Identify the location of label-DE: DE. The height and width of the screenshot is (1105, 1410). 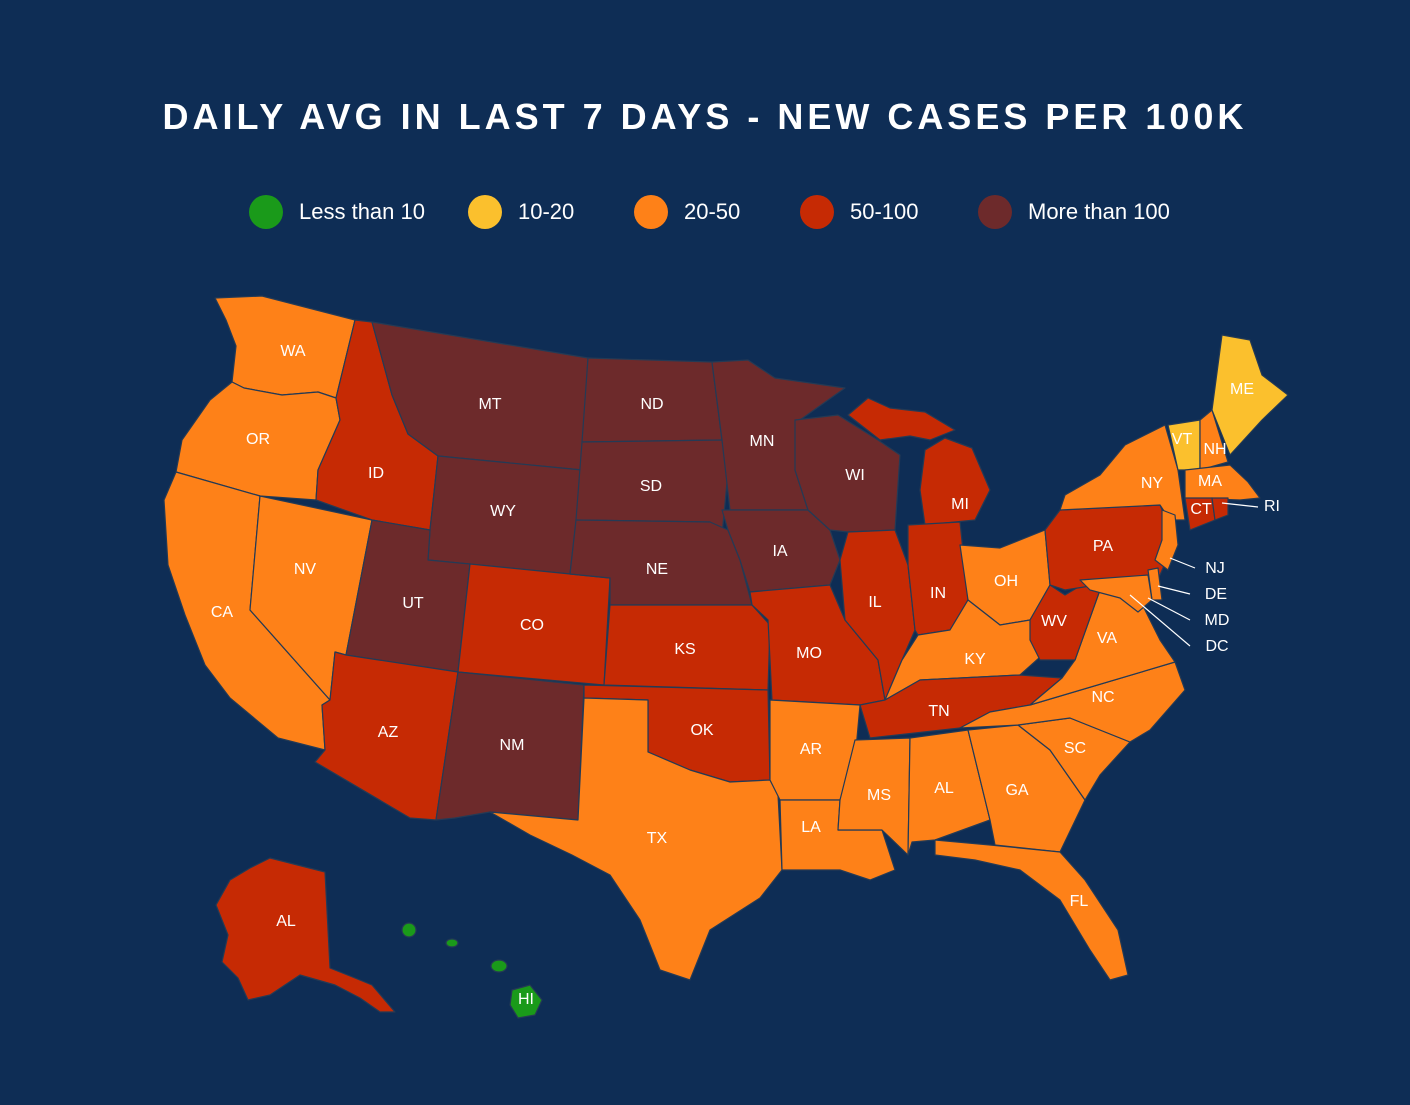
(1216, 594).